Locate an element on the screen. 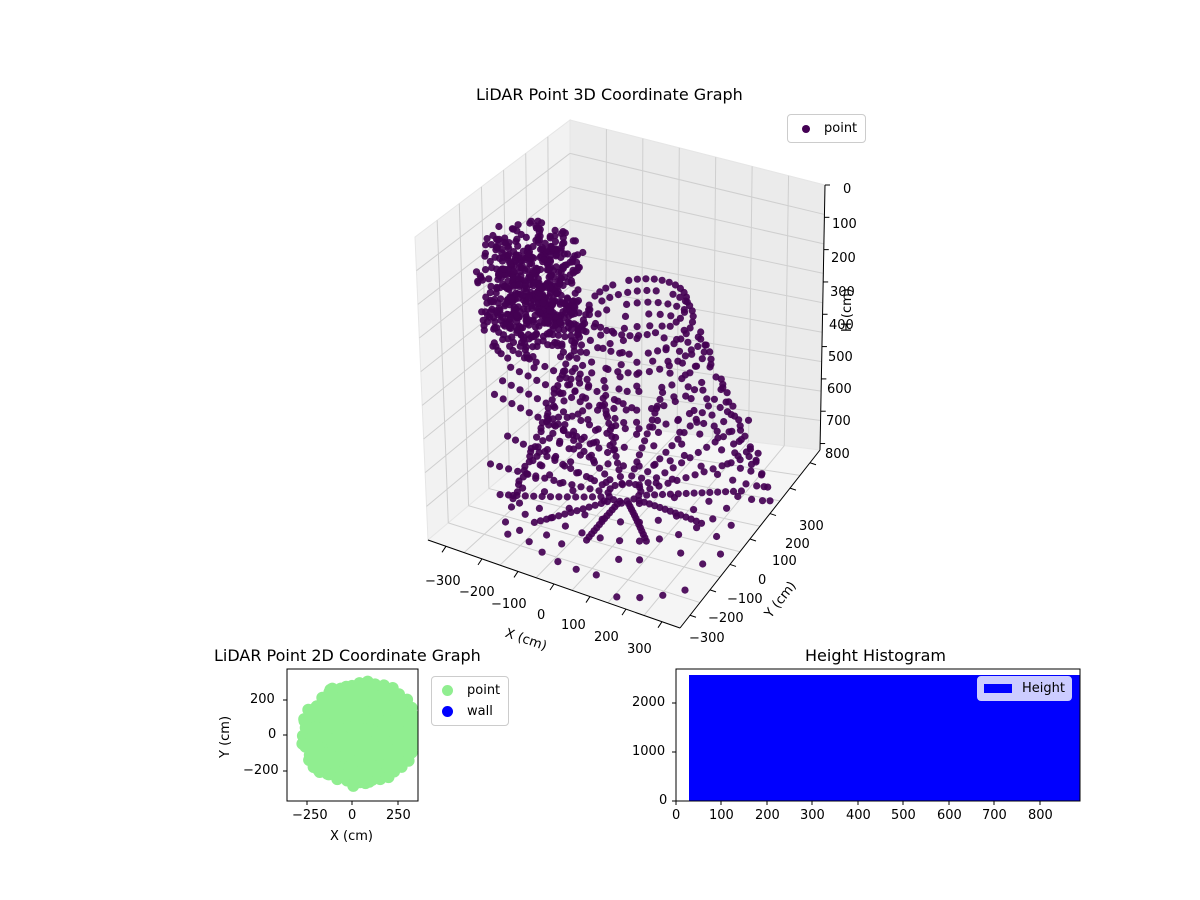 Image resolution: width=1200 pixels, height=900 pixels. y-tick: −100 is located at coordinates (745, 599).